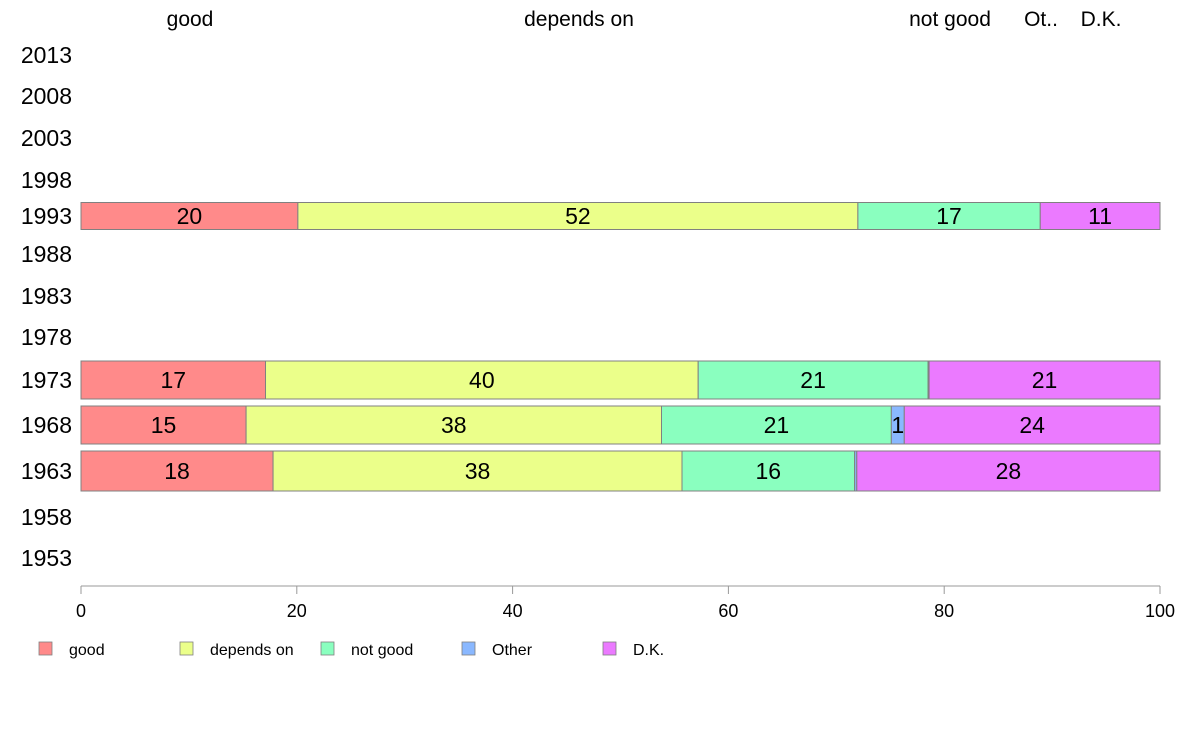  I want to click on legend-label: depends on, so click(252, 650).